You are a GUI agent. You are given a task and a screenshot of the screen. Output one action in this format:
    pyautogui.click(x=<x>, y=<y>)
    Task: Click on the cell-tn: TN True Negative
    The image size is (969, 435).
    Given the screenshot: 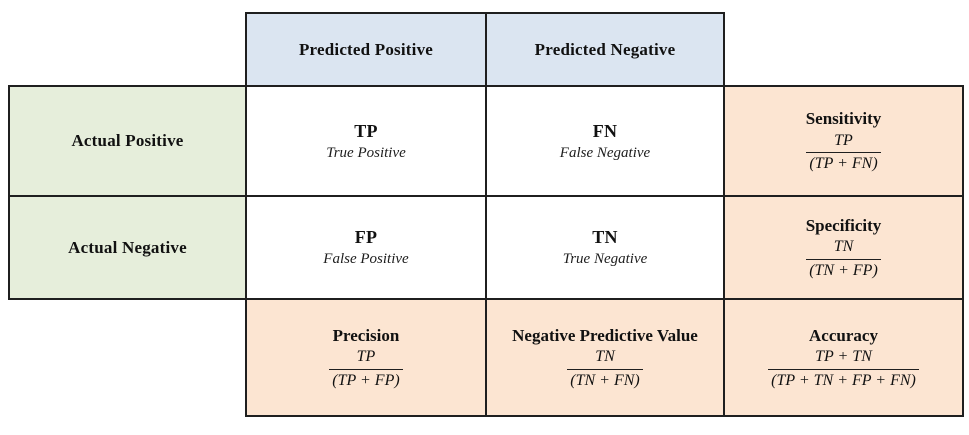 What is the action you would take?
    pyautogui.click(x=605, y=247)
    